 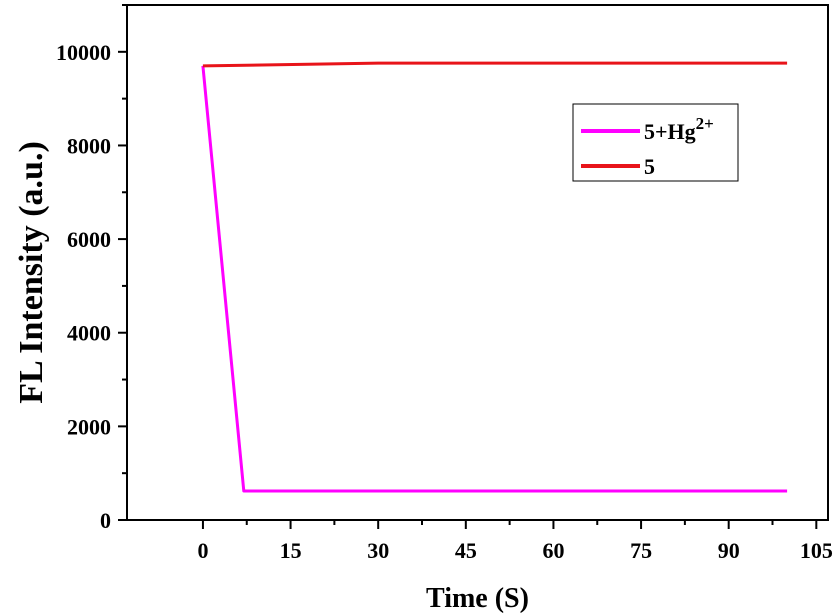 What do you see at coordinates (679, 129) in the screenshot?
I see `legend-label: 5+Hg2+` at bounding box center [679, 129].